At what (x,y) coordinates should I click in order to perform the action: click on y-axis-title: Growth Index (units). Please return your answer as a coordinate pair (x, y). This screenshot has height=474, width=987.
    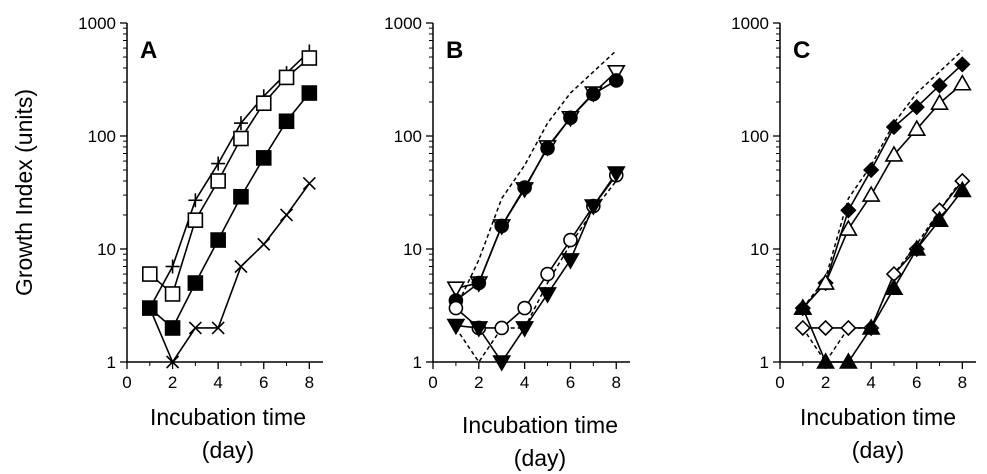
    Looking at the image, I should click on (24, 192).